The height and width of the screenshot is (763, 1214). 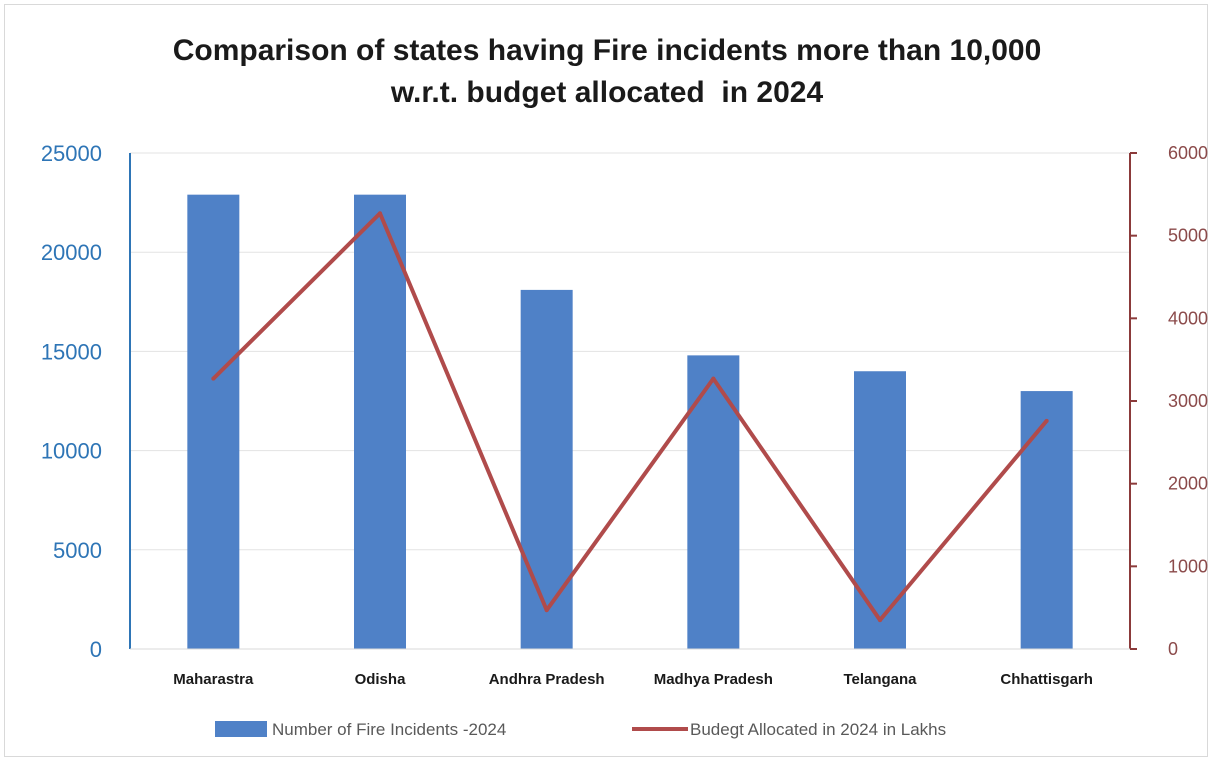 What do you see at coordinates (381, 679) in the screenshot?
I see `category-label: Odisha` at bounding box center [381, 679].